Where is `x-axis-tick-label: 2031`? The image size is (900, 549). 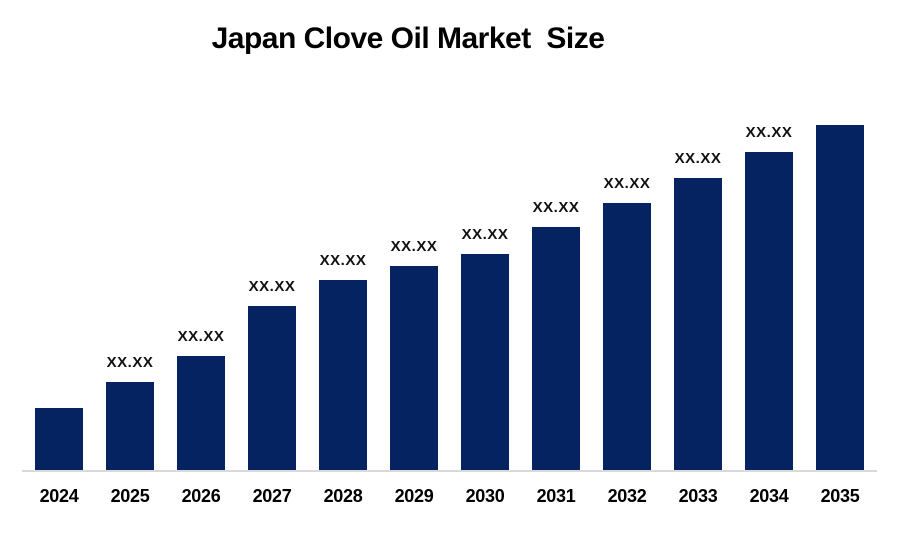
x-axis-tick-label: 2031 is located at coordinates (556, 496).